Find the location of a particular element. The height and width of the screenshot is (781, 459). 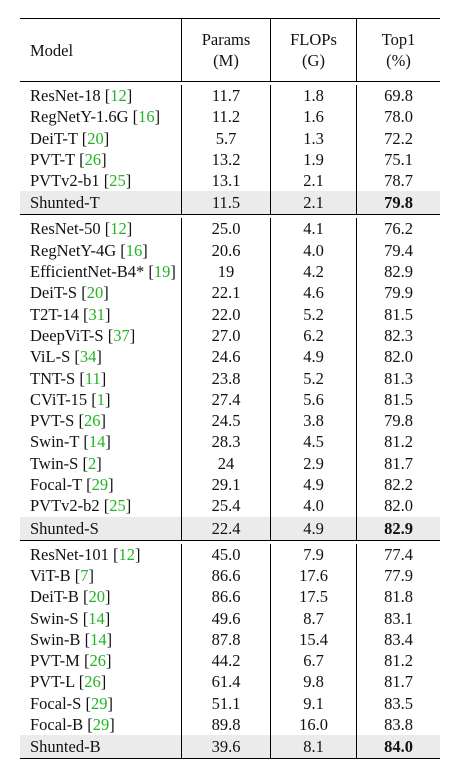

model-name: ViL-S is located at coordinates (50, 357).